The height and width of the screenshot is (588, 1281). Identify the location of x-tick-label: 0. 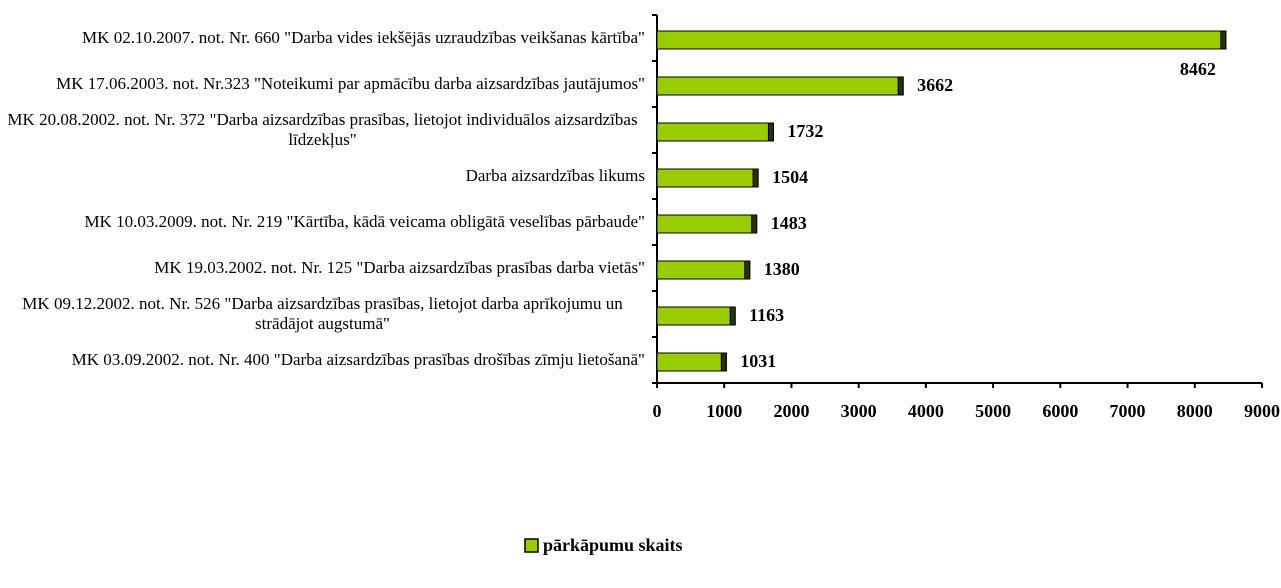
(657, 411).